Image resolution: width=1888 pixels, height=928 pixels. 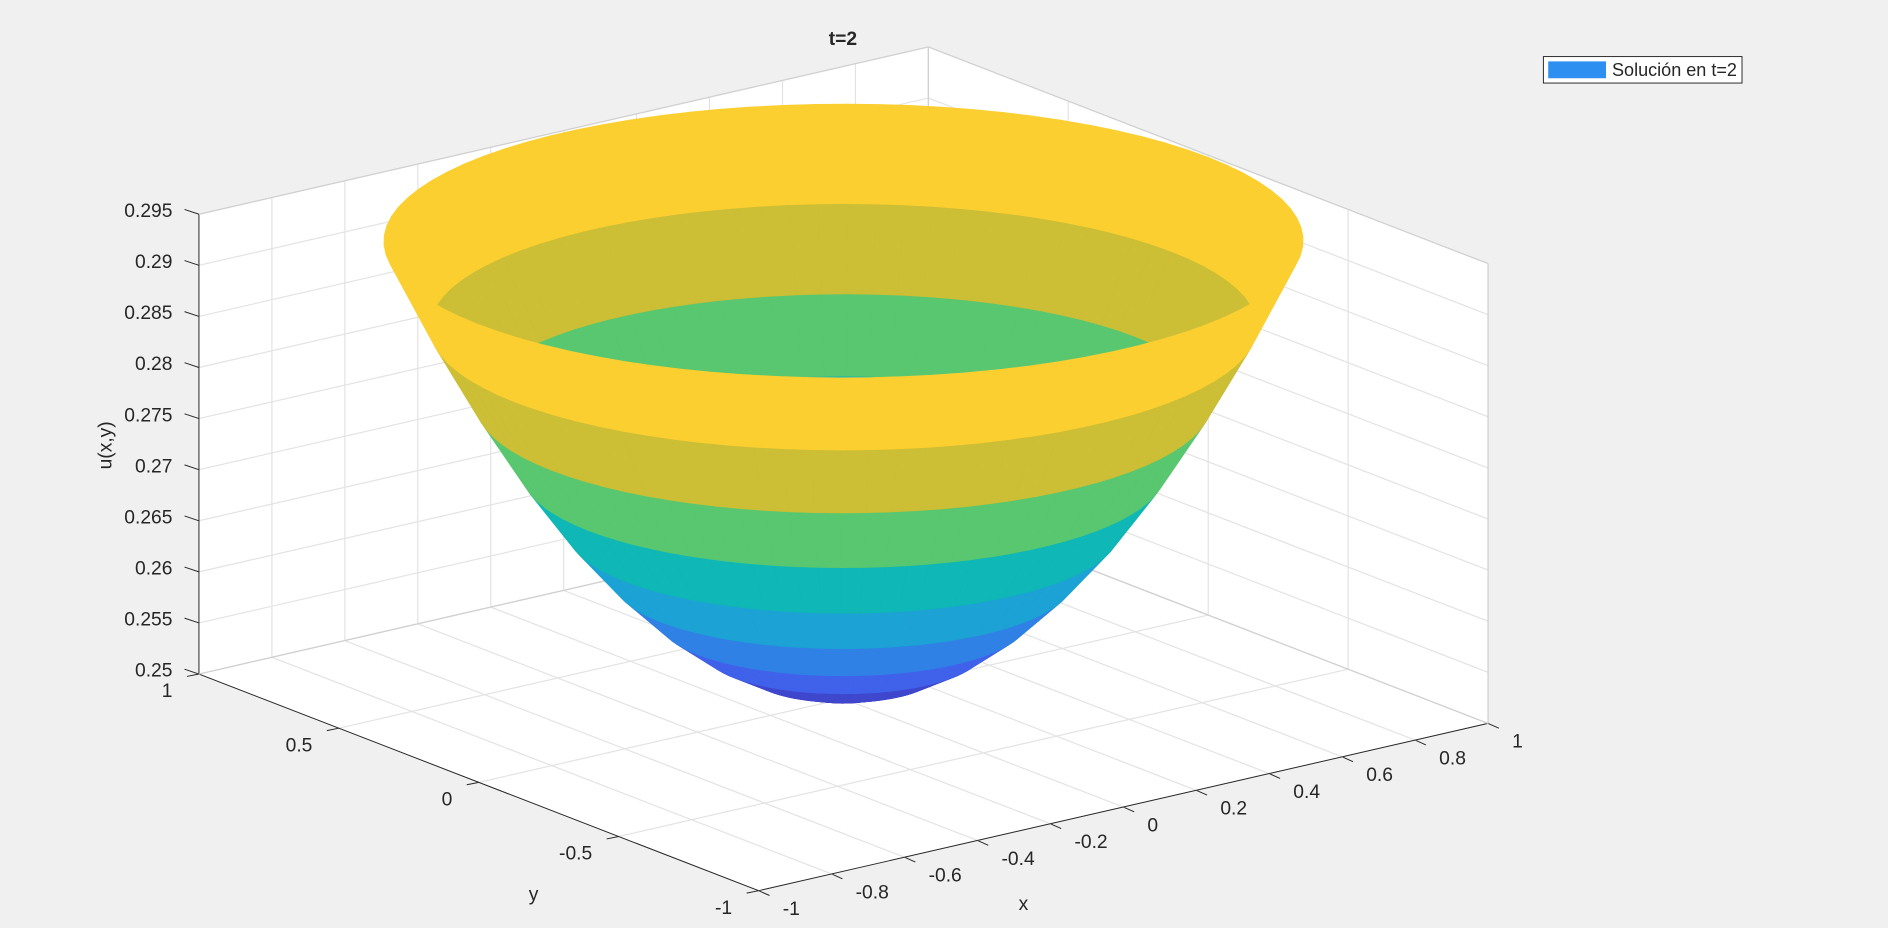 I want to click on y-tick-label: 0.5, so click(x=299, y=745).